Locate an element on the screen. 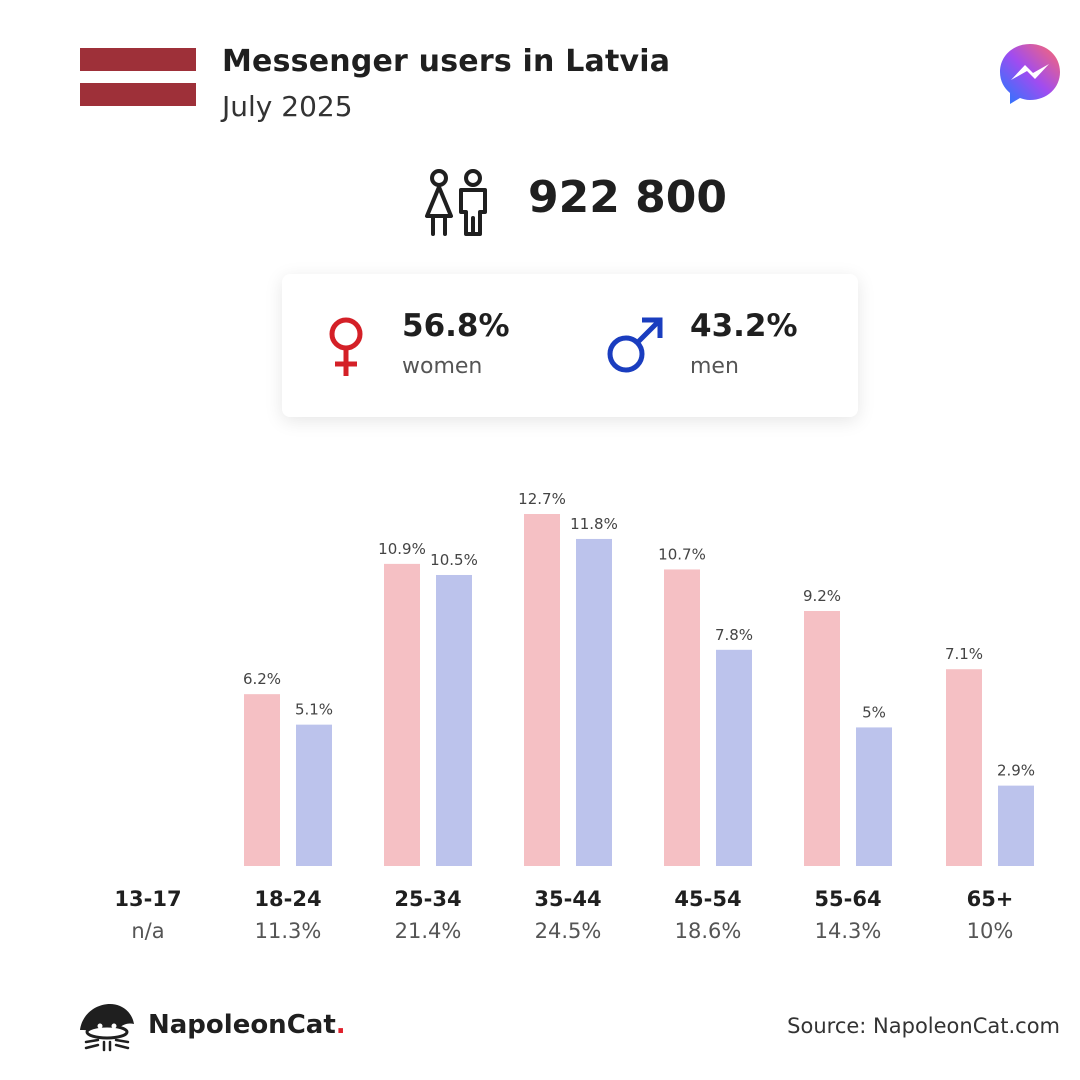 This screenshot has width=1080, height=1080. category-total: 18.6% is located at coordinates (708, 931).